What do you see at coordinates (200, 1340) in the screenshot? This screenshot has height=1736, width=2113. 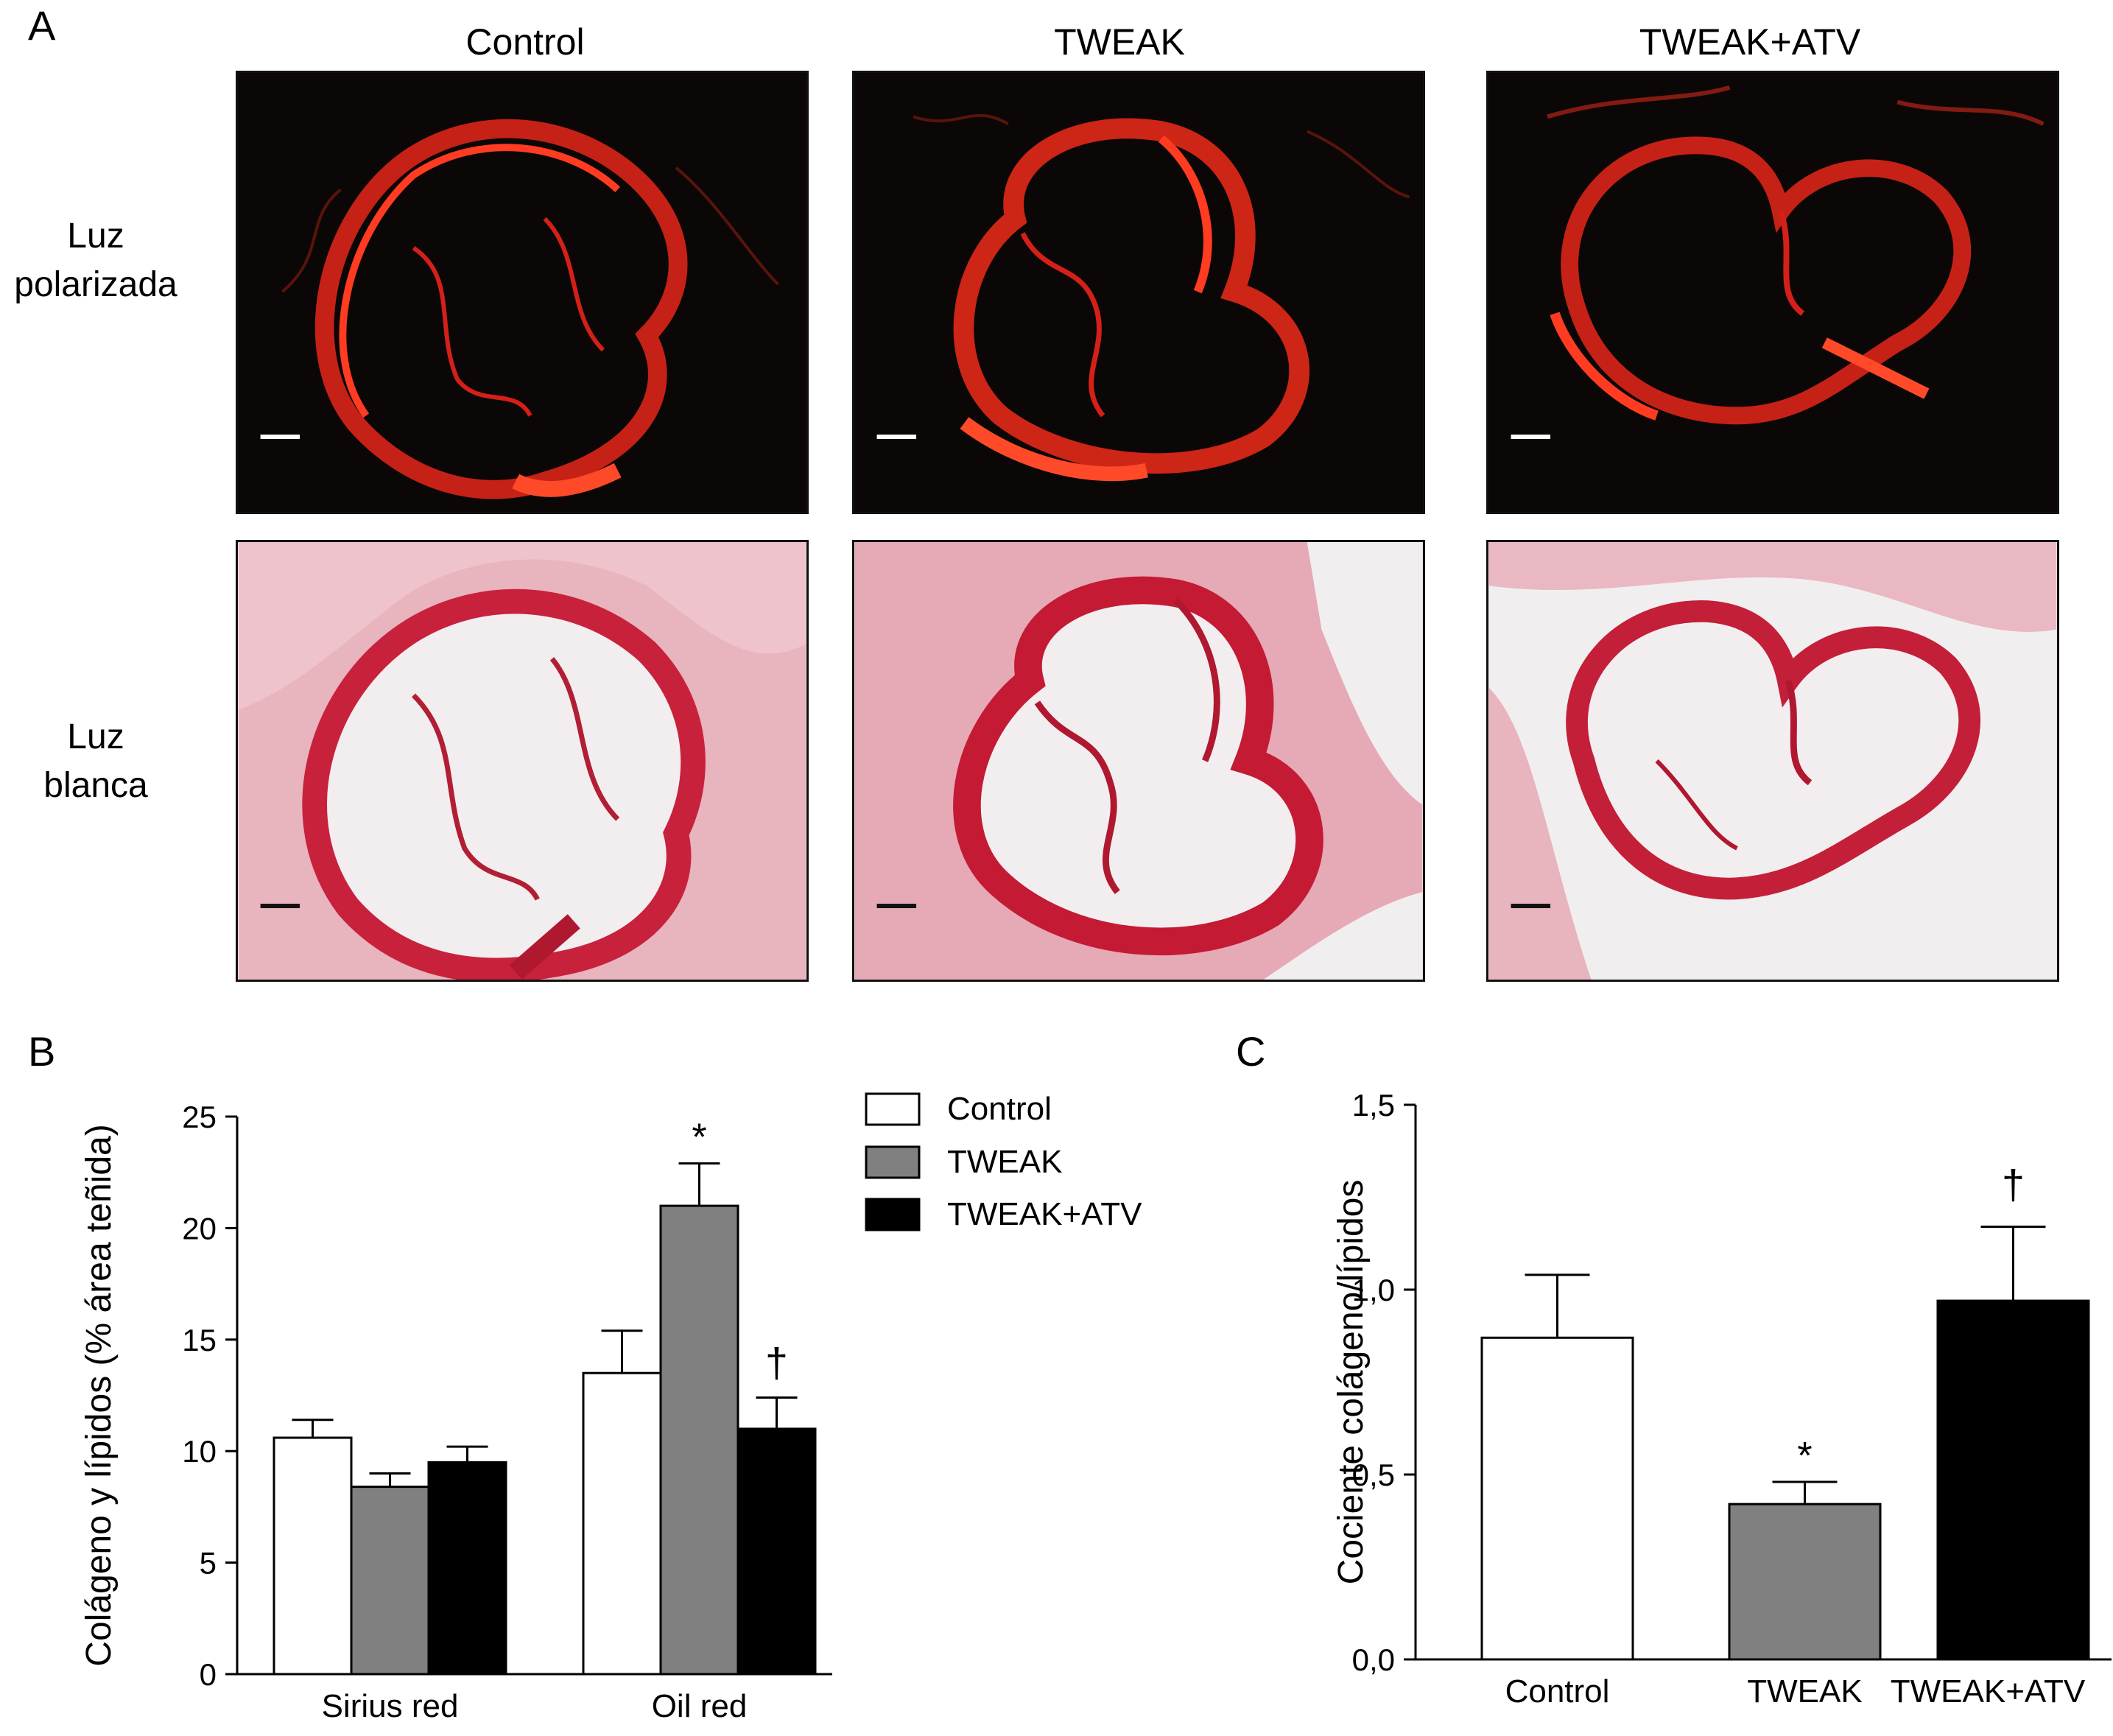 I see `chart-b-y-tick-label: 15` at bounding box center [200, 1340].